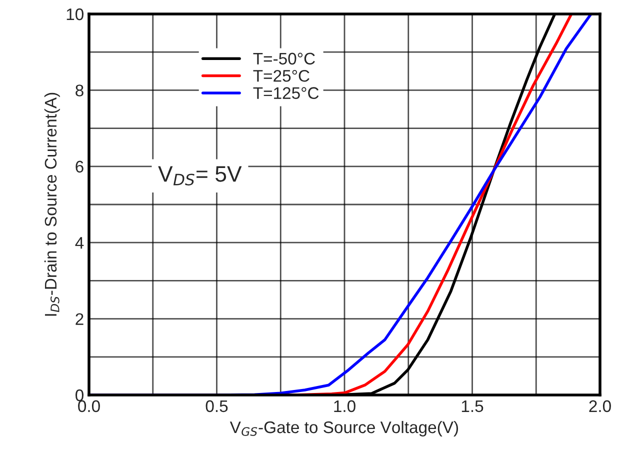 The width and height of the screenshot is (630, 459). I want to click on y-tick-label: 6, so click(80, 166).